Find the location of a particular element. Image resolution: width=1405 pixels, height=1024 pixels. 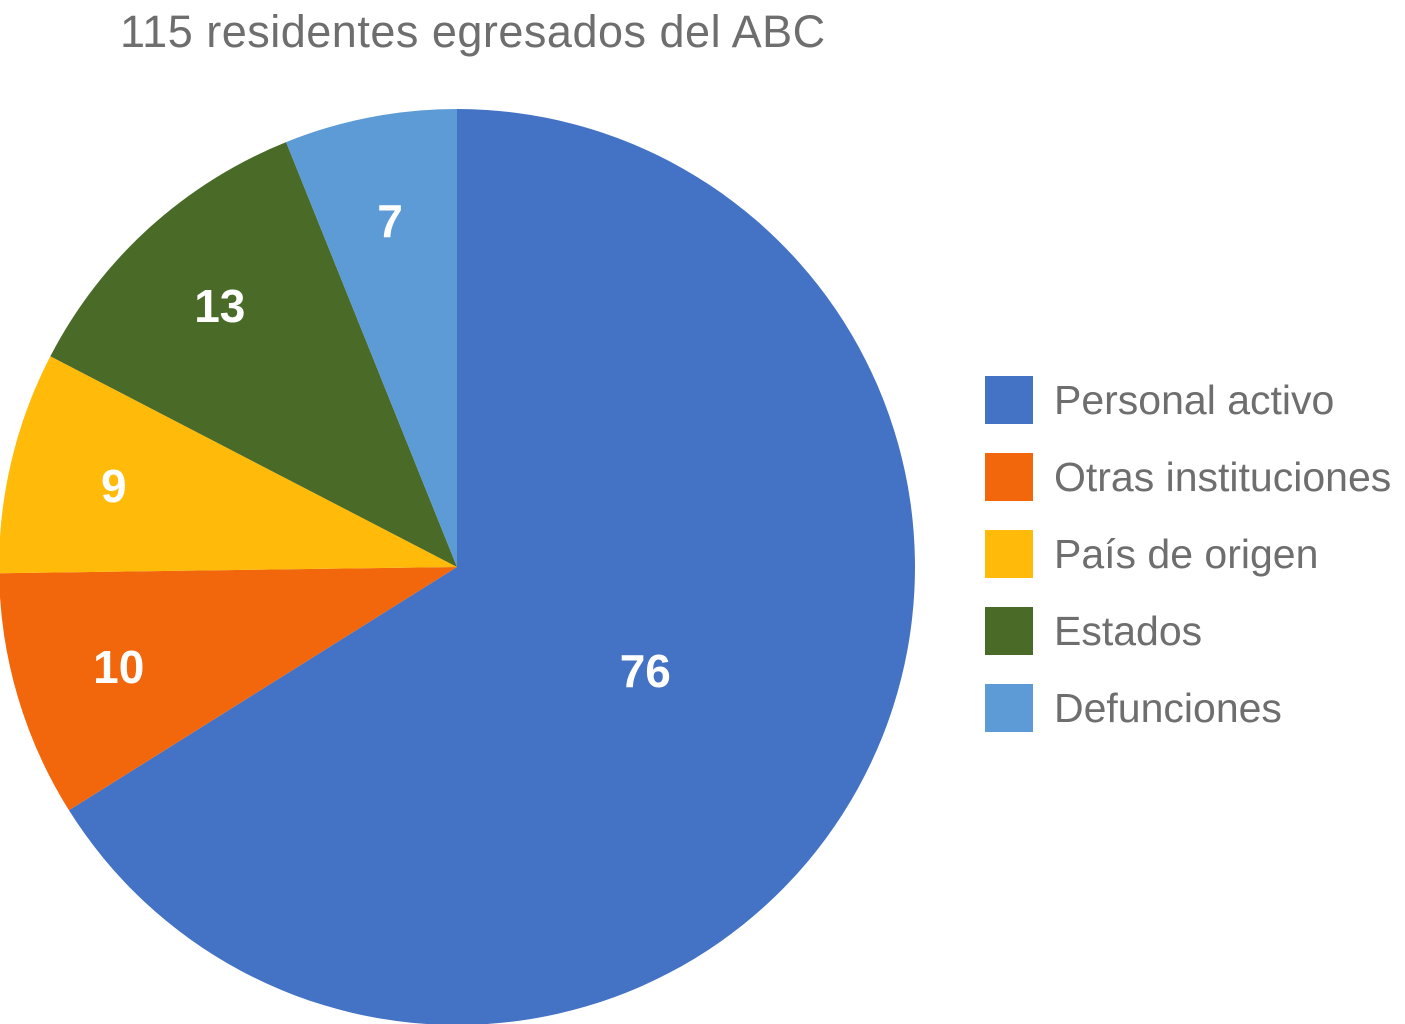

data-label-otras-instituciones: 10 is located at coordinates (118, 667).